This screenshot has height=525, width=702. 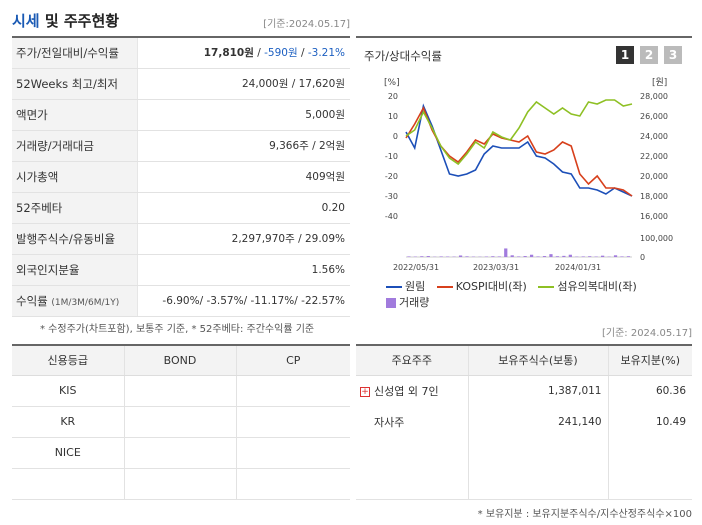 I want to click on credit-header-rating: 신용등급, so click(x=68, y=360).